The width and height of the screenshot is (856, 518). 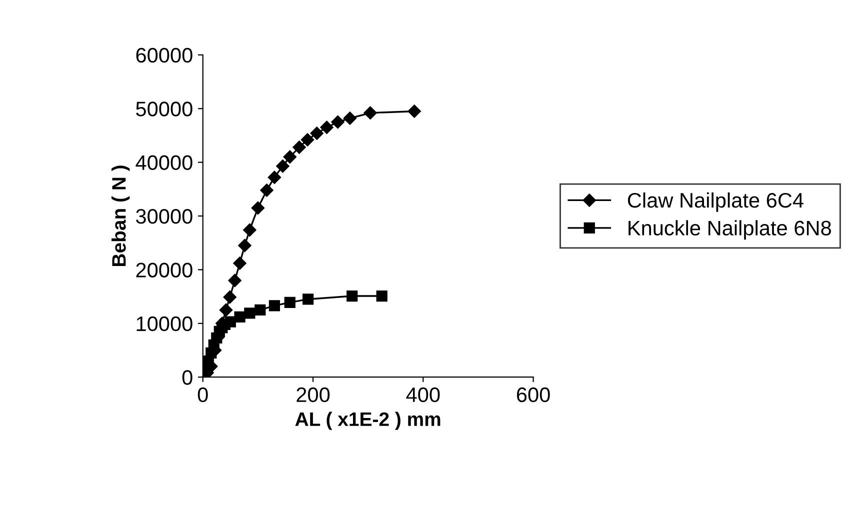 What do you see at coordinates (729, 230) in the screenshot?
I see `legend-label: Knuckle Nailplate 6N8` at bounding box center [729, 230].